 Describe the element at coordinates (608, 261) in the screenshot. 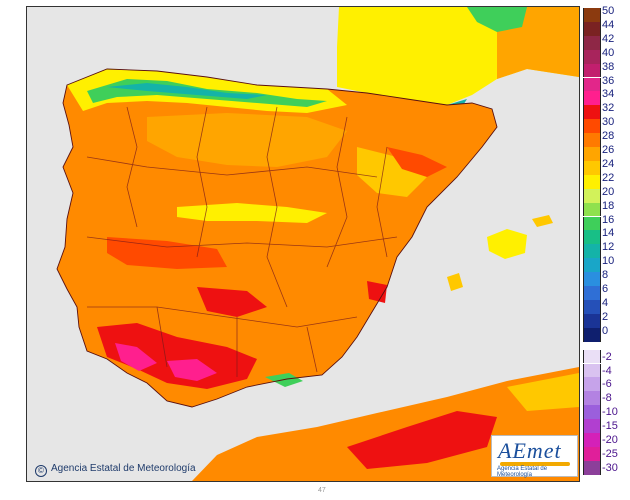

I see `legend-label: 10` at that location.